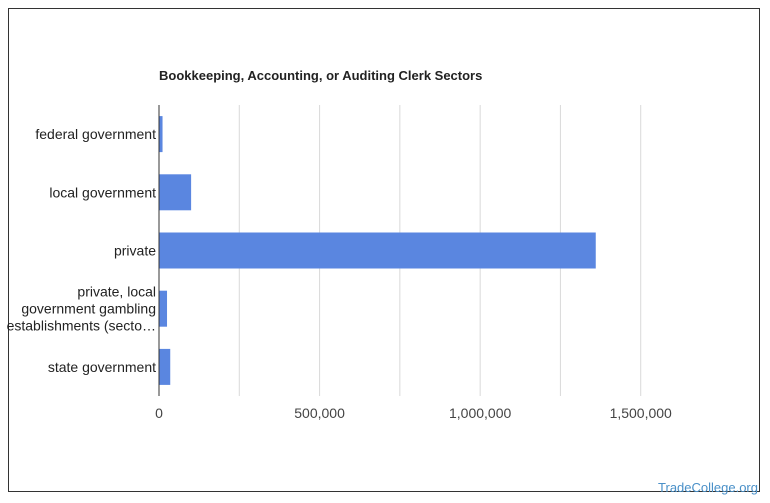  I want to click on x-tick-label: 1,500,000, so click(641, 413).